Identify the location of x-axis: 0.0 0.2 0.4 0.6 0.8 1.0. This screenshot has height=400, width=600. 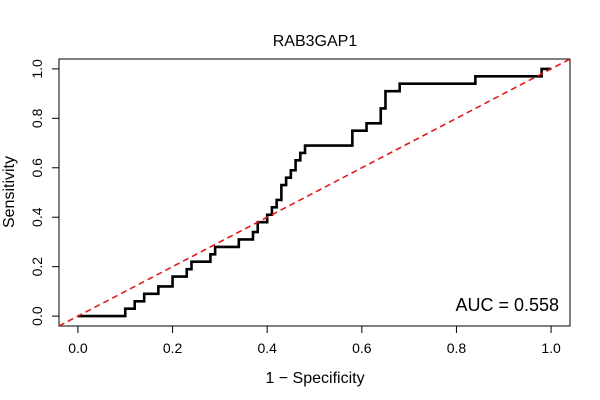
(314, 340).